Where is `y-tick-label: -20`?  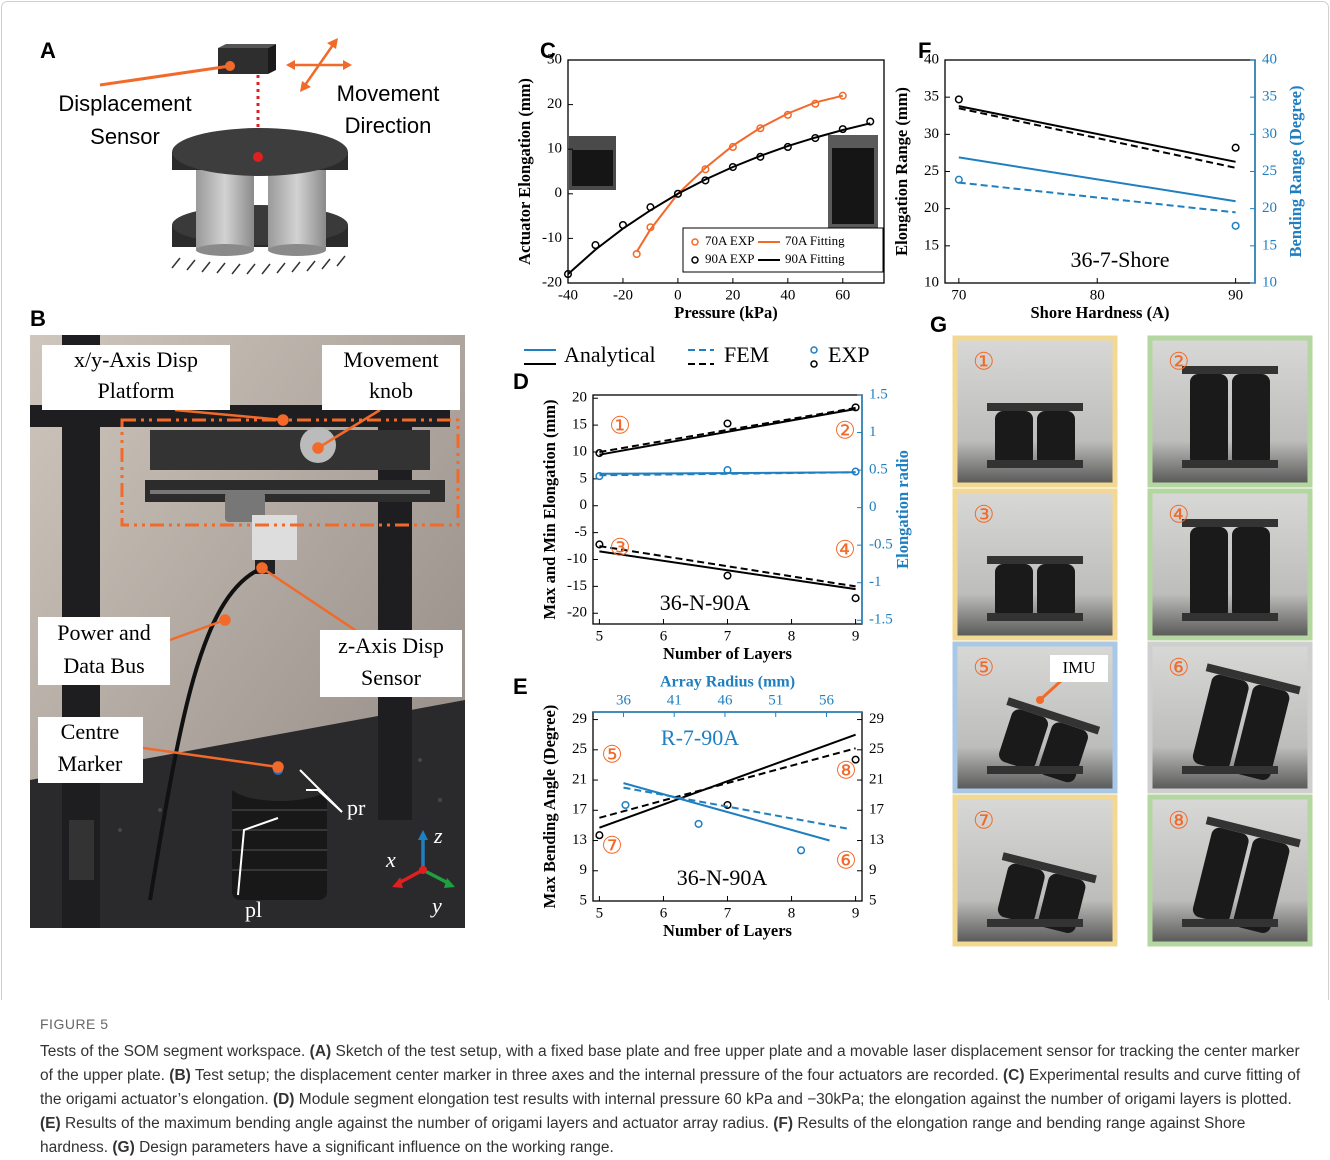 y-tick-label: -20 is located at coordinates (552, 282).